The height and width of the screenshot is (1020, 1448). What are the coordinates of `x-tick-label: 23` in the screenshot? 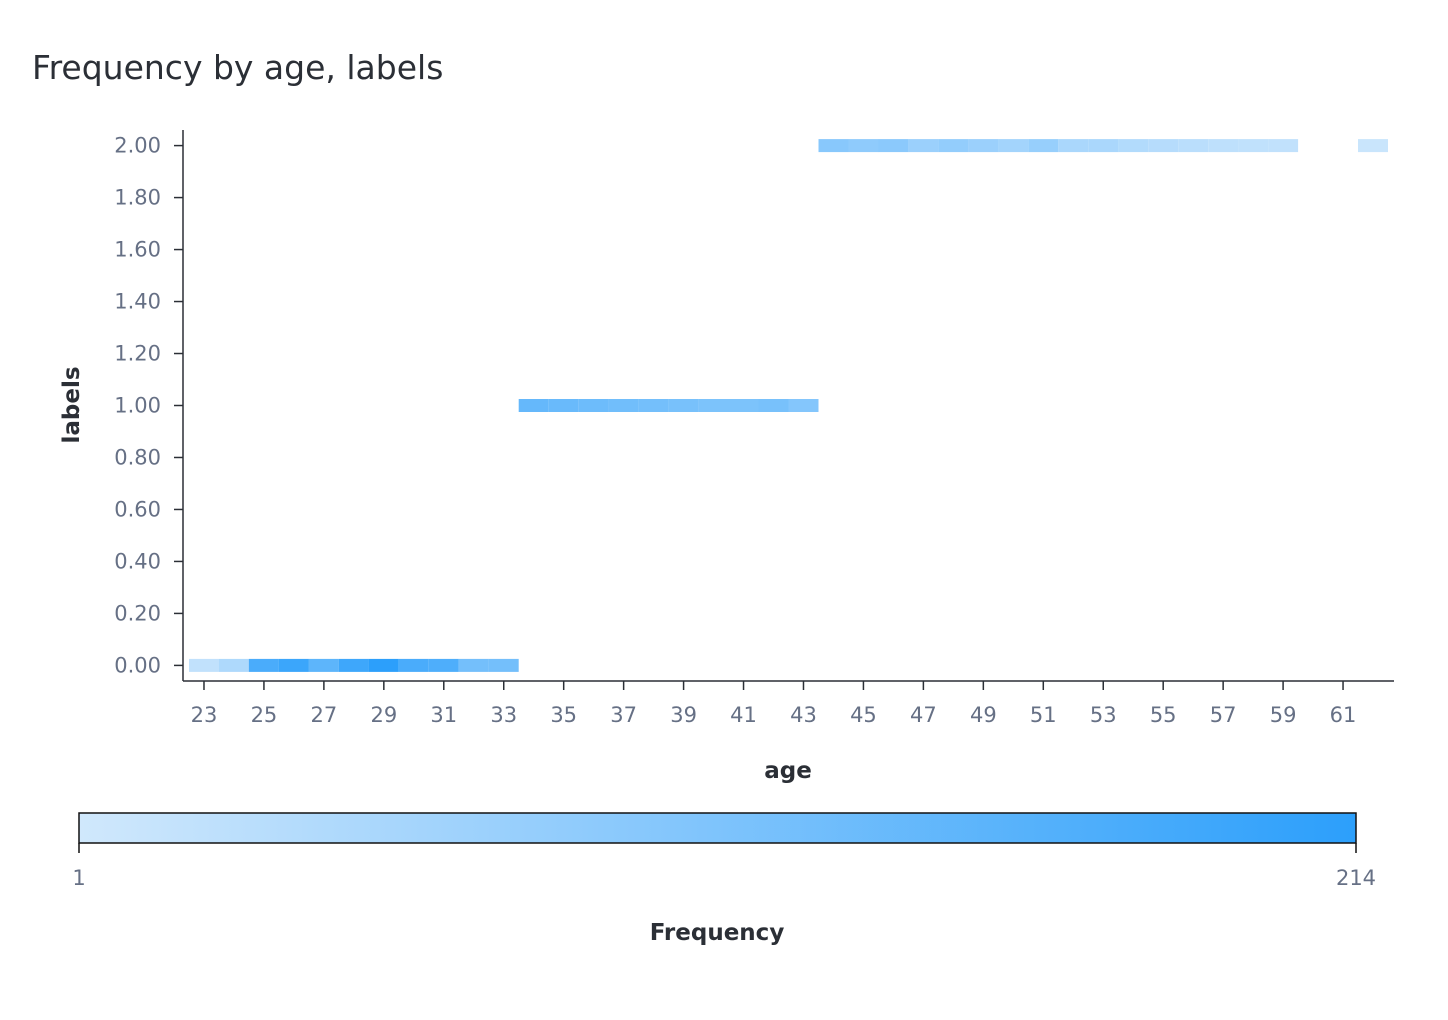 It's located at (204, 715).